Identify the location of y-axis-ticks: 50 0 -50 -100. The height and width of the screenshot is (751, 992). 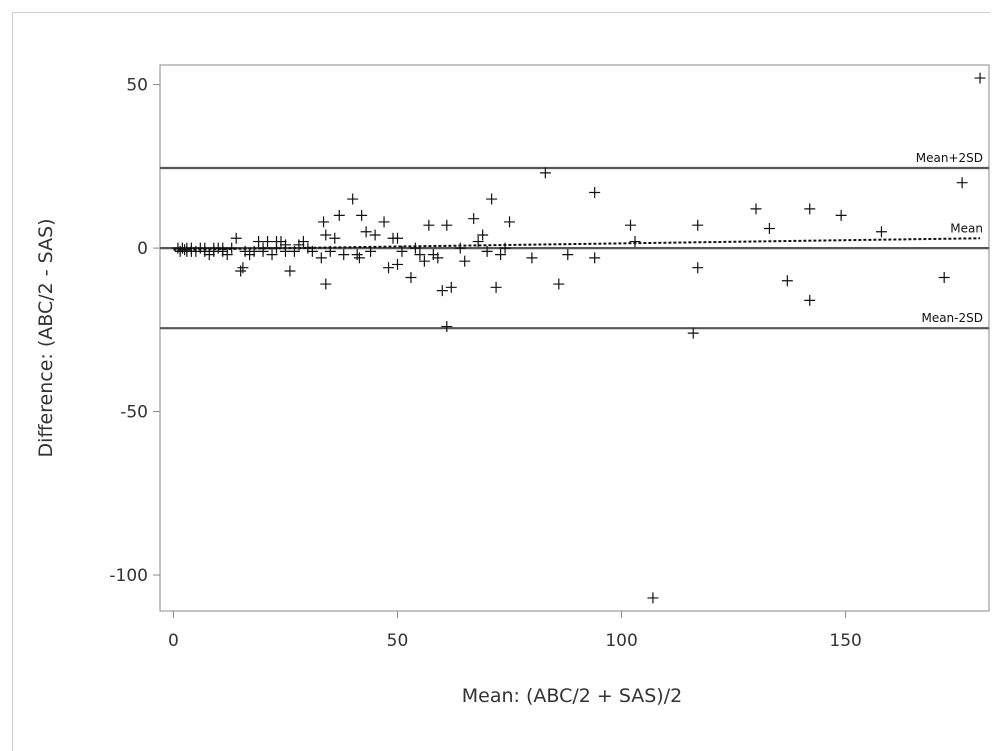
(134, 331).